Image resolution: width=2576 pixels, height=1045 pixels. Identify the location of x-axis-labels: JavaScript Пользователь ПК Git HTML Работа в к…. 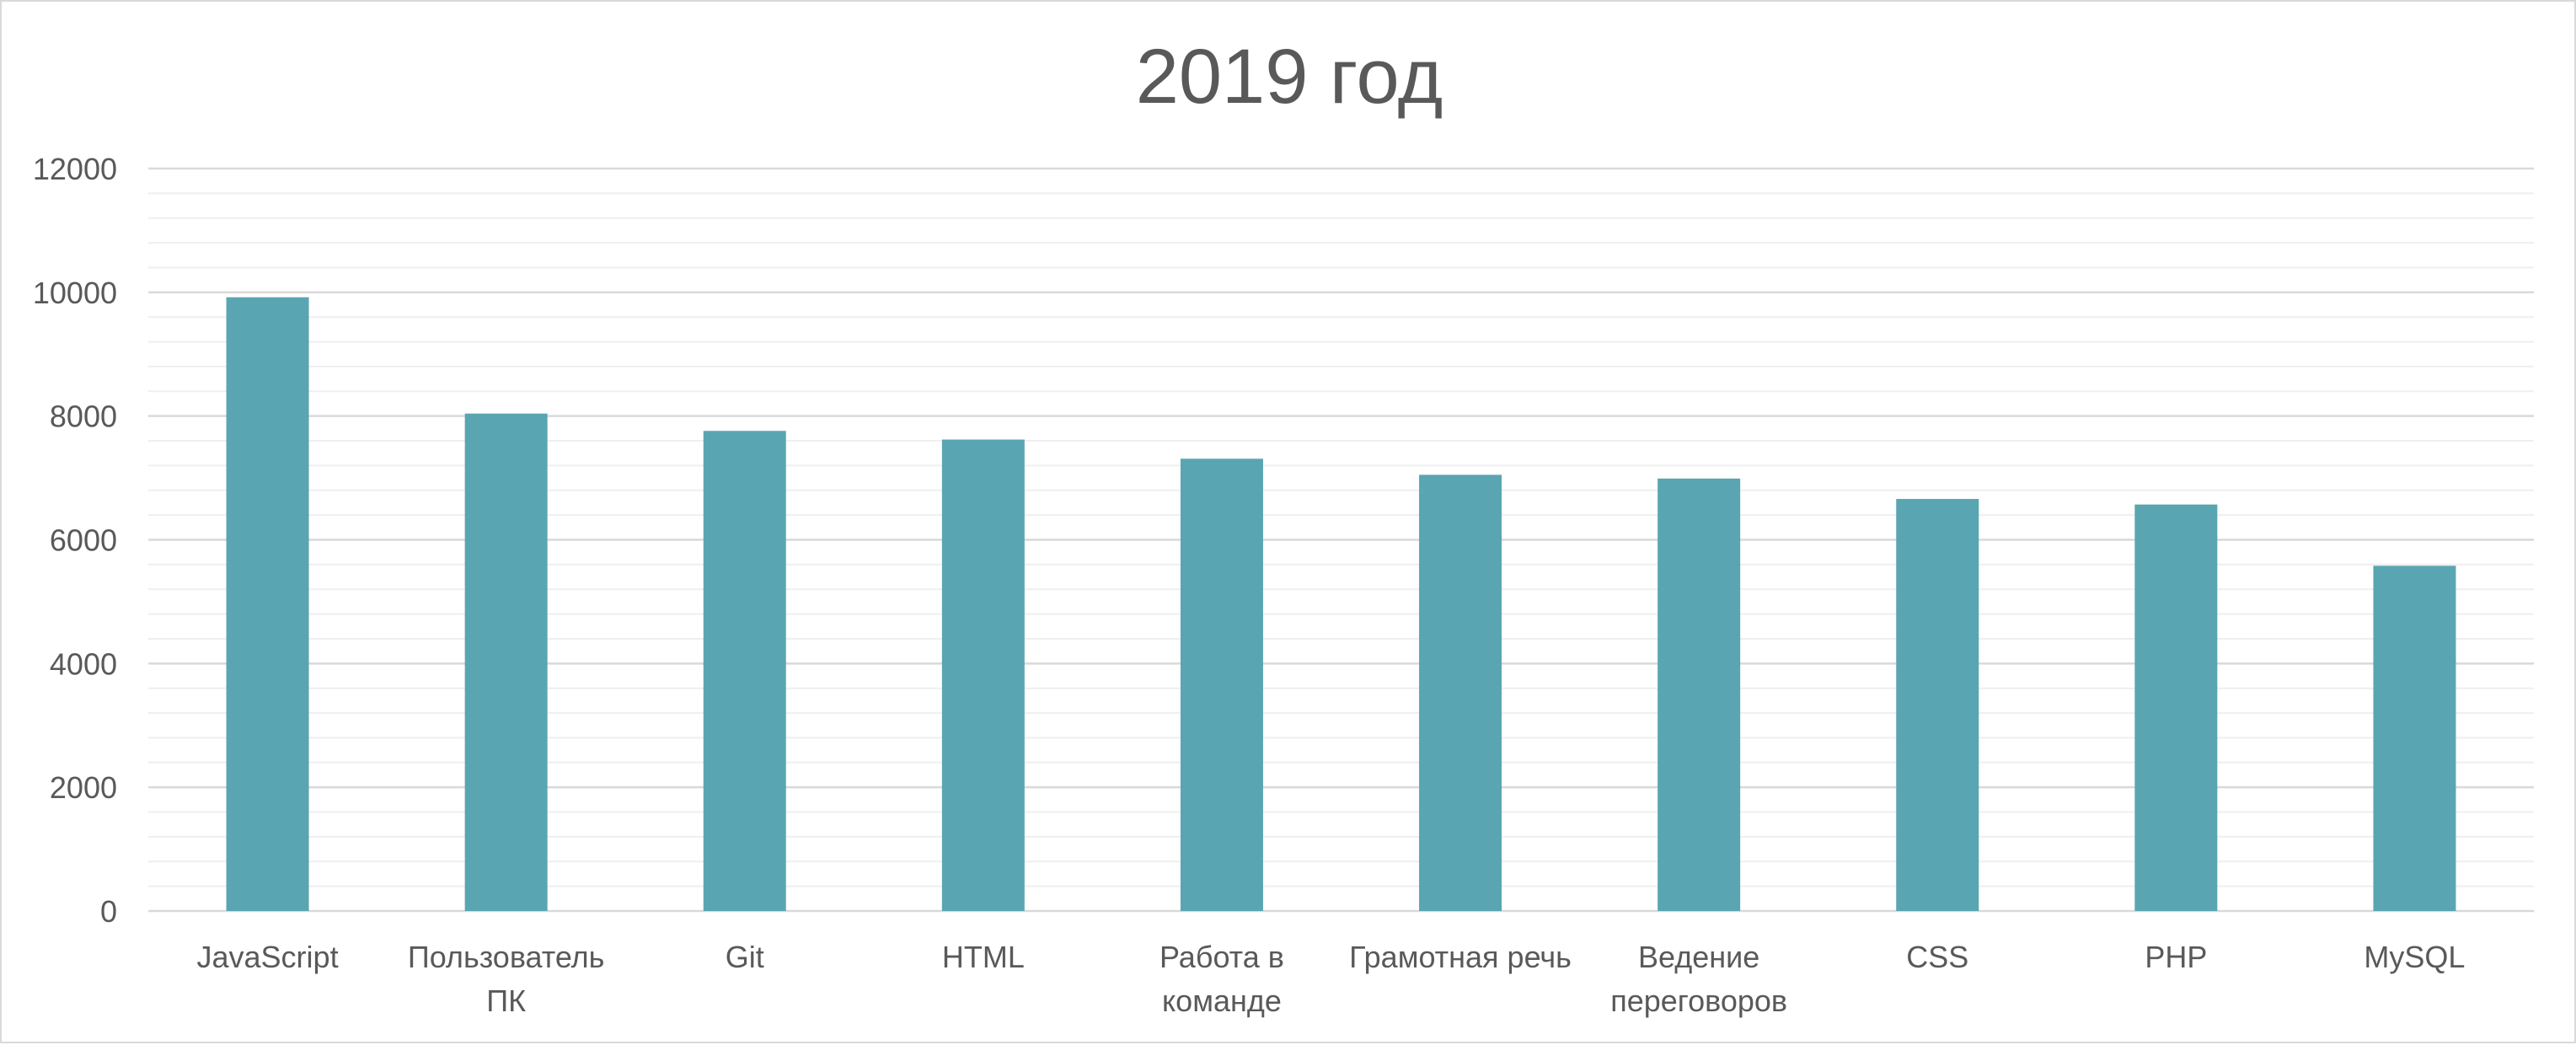
(1331, 979).